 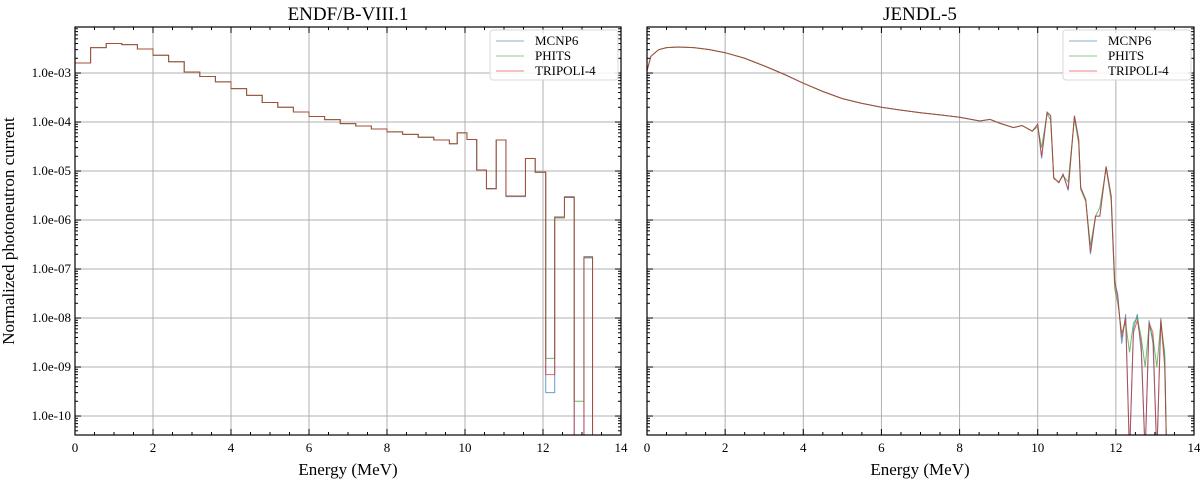 I want to click on y-tick-label: 1.0e-06, so click(x=52, y=219).